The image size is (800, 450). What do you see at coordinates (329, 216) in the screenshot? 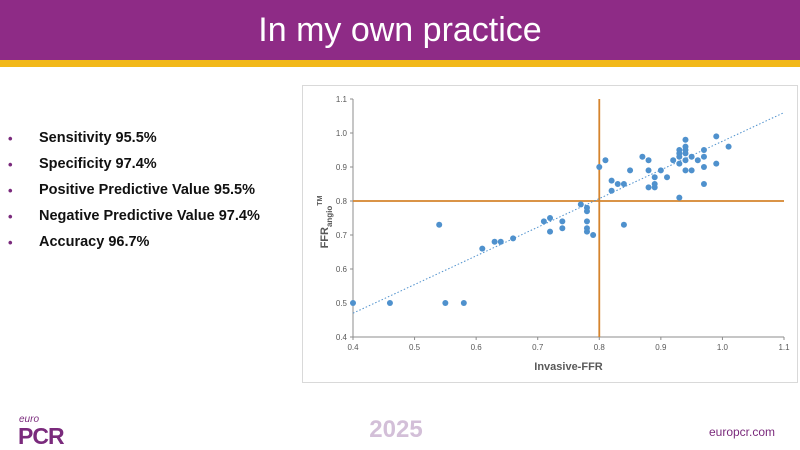
I see `y-axis-title-sub: angio` at bounding box center [329, 216].